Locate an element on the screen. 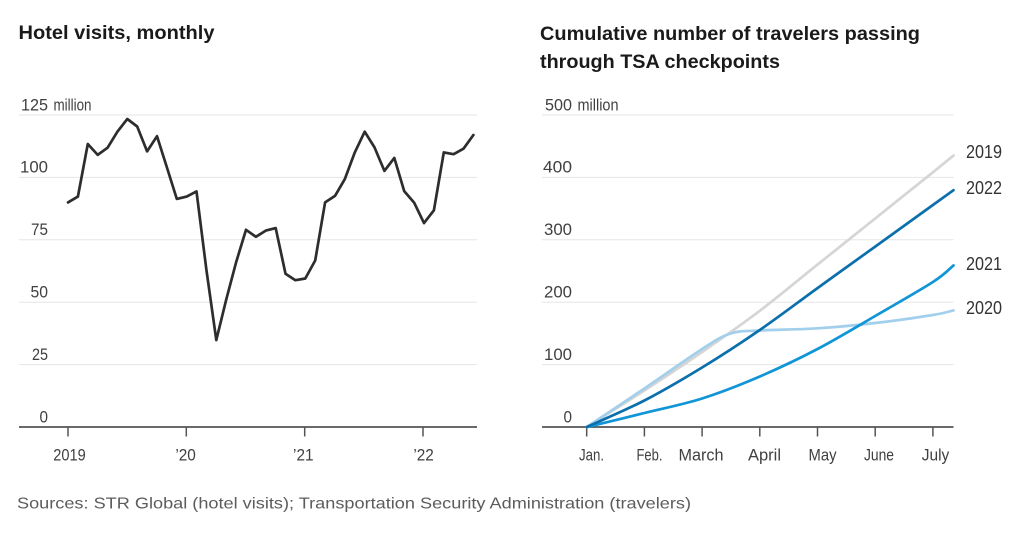 The height and width of the screenshot is (533, 1024). svg-text: 500 is located at coordinates (558, 104).